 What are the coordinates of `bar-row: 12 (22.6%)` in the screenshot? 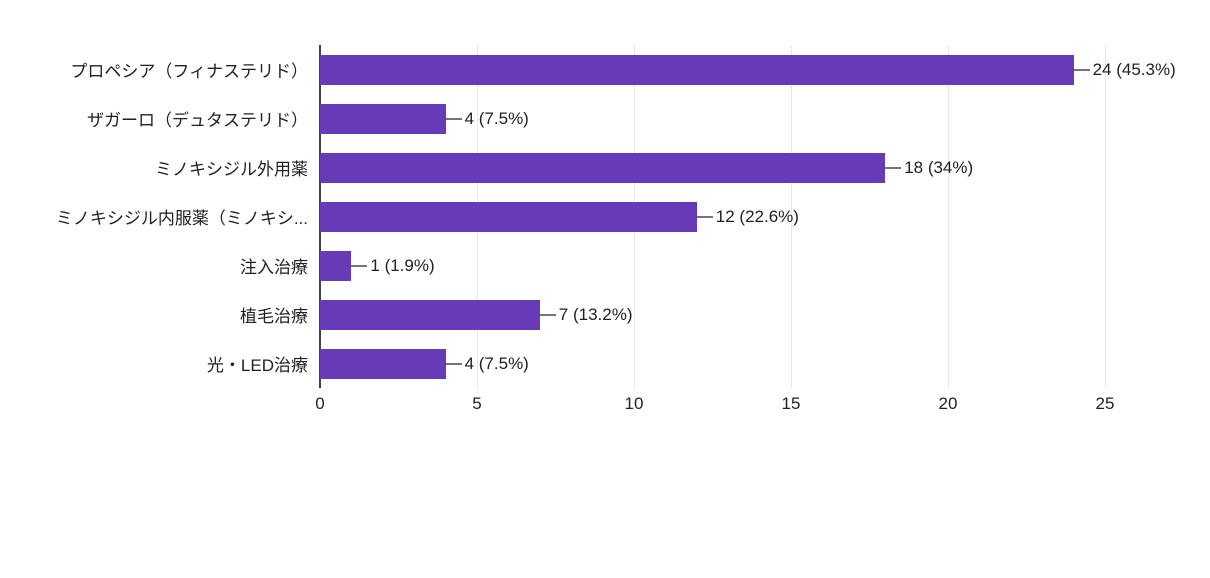 It's located at (712, 216).